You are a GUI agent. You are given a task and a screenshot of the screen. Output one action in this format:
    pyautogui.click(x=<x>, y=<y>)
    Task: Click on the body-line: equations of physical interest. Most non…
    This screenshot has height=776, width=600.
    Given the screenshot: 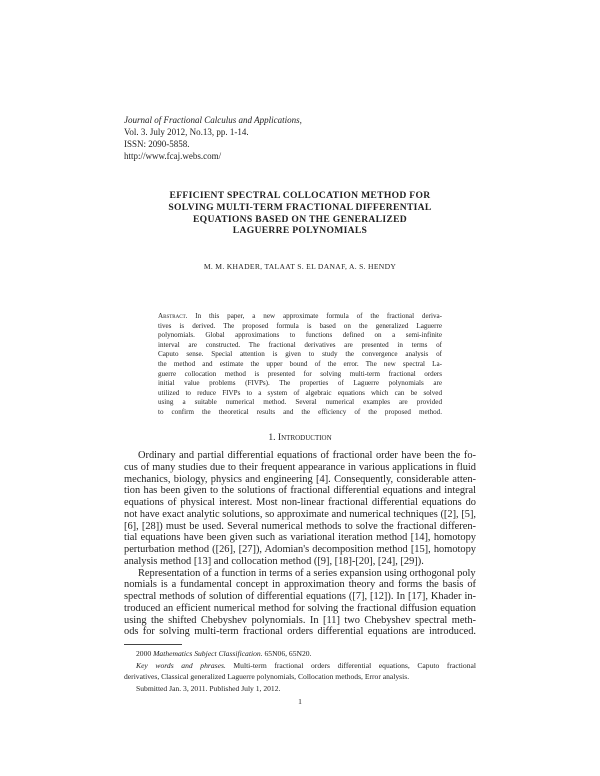 What is the action you would take?
    pyautogui.click(x=300, y=502)
    